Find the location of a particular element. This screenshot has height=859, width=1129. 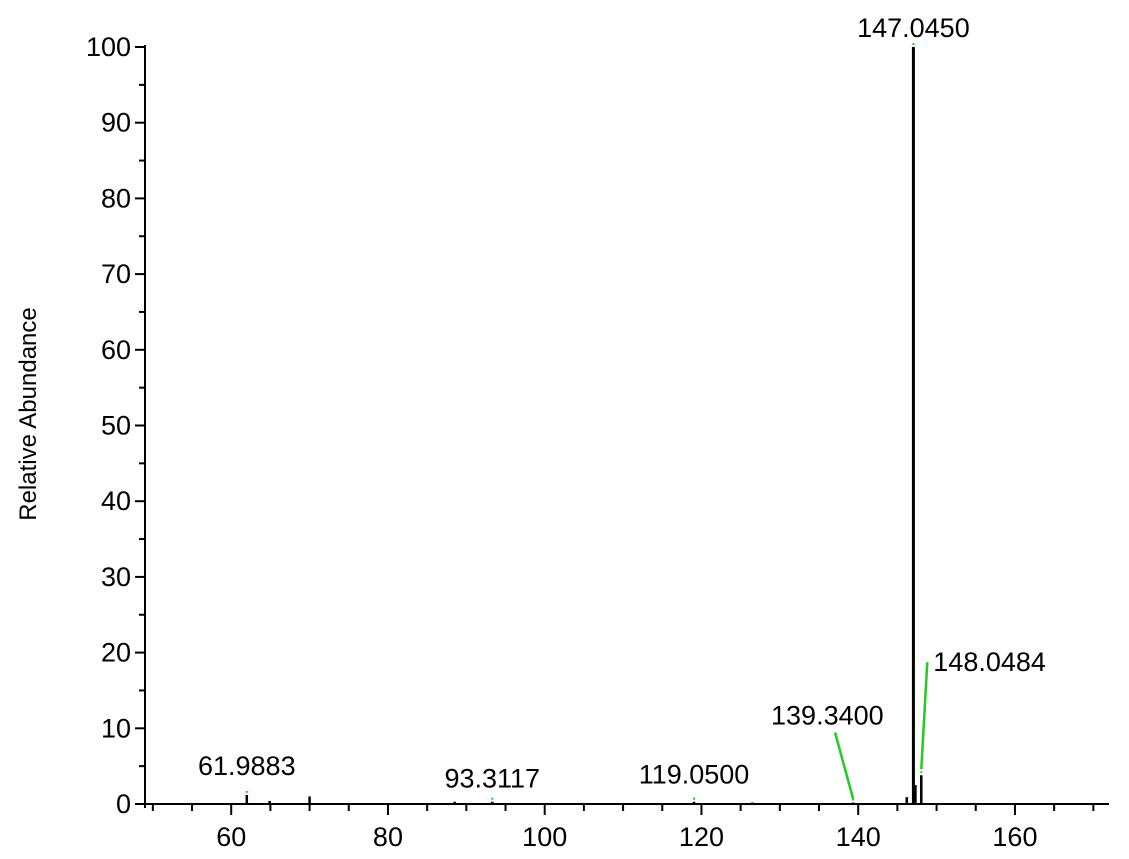

y-tick-label: 10 is located at coordinates (116, 728).